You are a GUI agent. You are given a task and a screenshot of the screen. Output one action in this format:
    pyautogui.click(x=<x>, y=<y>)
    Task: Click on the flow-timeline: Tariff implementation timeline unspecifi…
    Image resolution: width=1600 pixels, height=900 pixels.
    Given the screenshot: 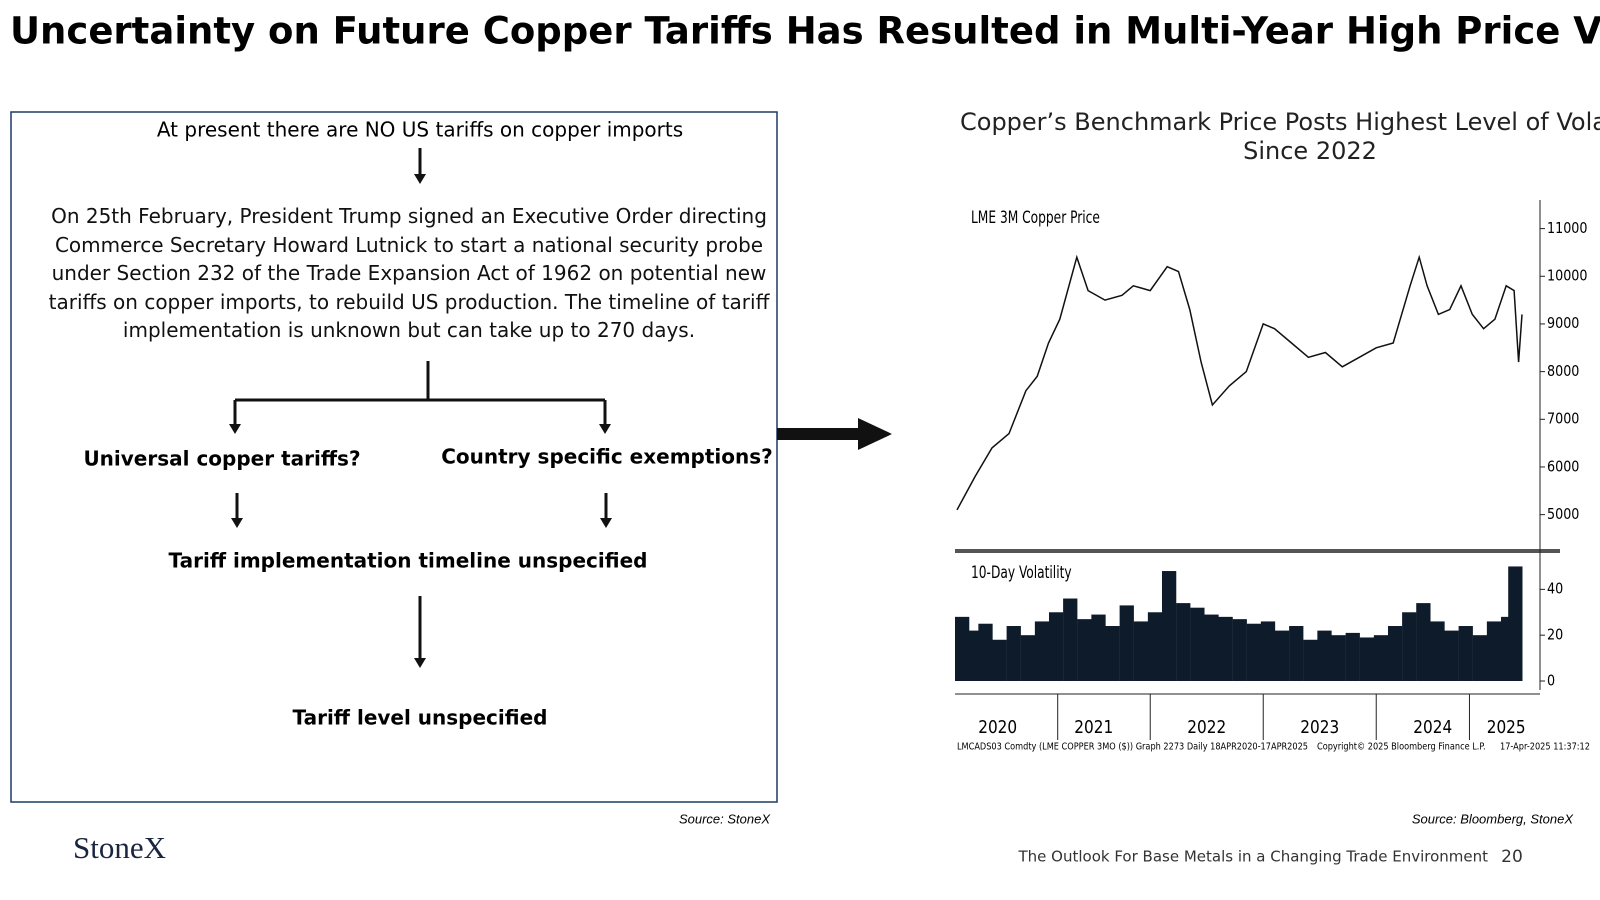 What is the action you would take?
    pyautogui.click(x=408, y=561)
    